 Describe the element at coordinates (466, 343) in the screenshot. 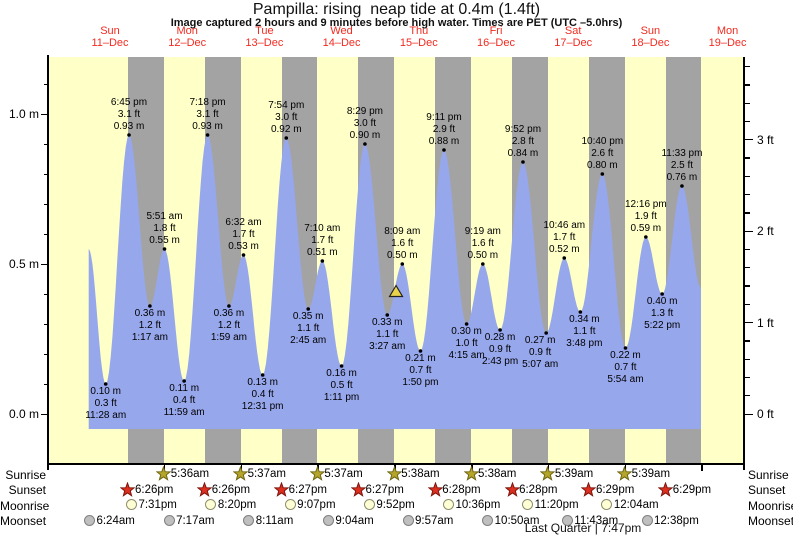

I see `tide-label-line: 1.0 ft` at that location.